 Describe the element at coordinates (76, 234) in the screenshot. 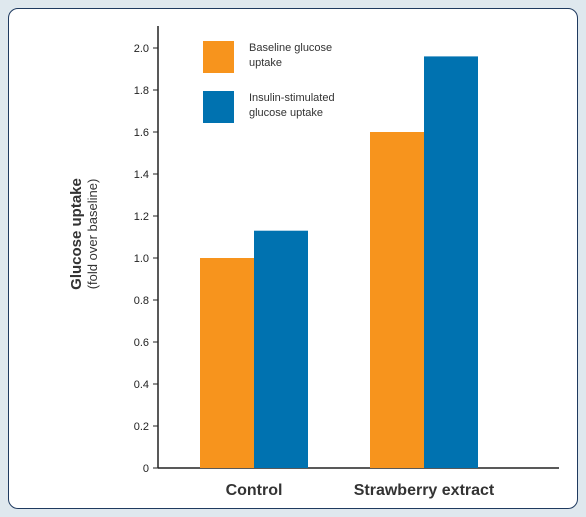

I see `y-axis-title-main: Glucose uptake` at that location.